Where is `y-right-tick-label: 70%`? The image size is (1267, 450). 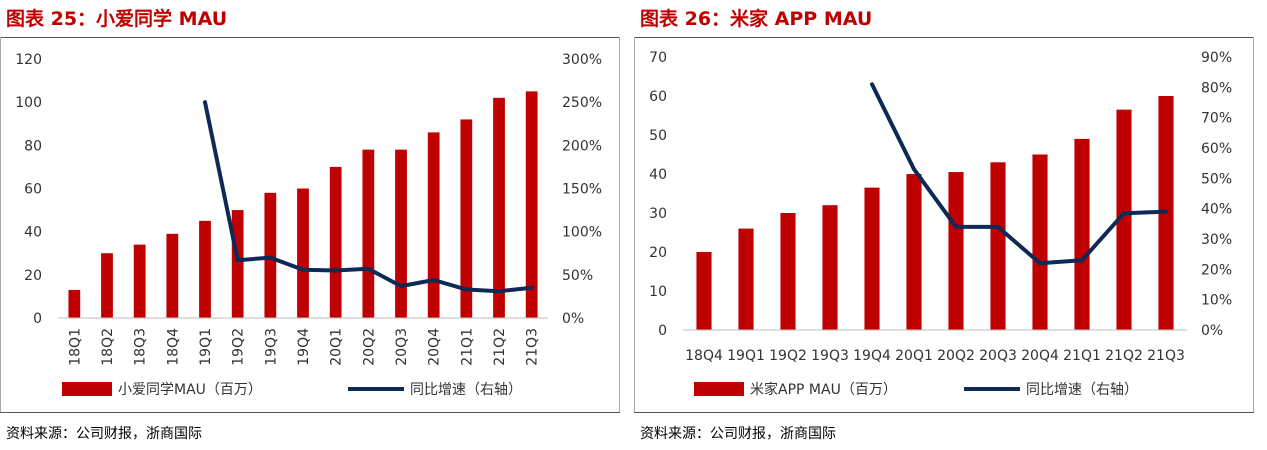 y-right-tick-label: 70% is located at coordinates (1216, 119).